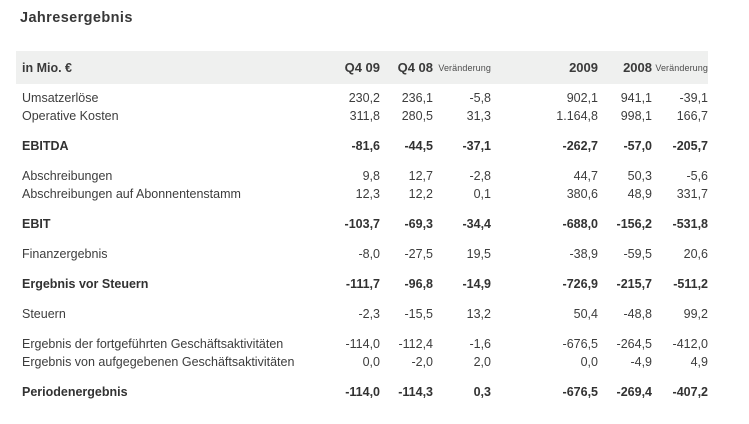 Image resolution: width=749 pixels, height=424 pixels. What do you see at coordinates (480, 344) in the screenshot?
I see `cell-veraenderung-quarter: -1,6` at bounding box center [480, 344].